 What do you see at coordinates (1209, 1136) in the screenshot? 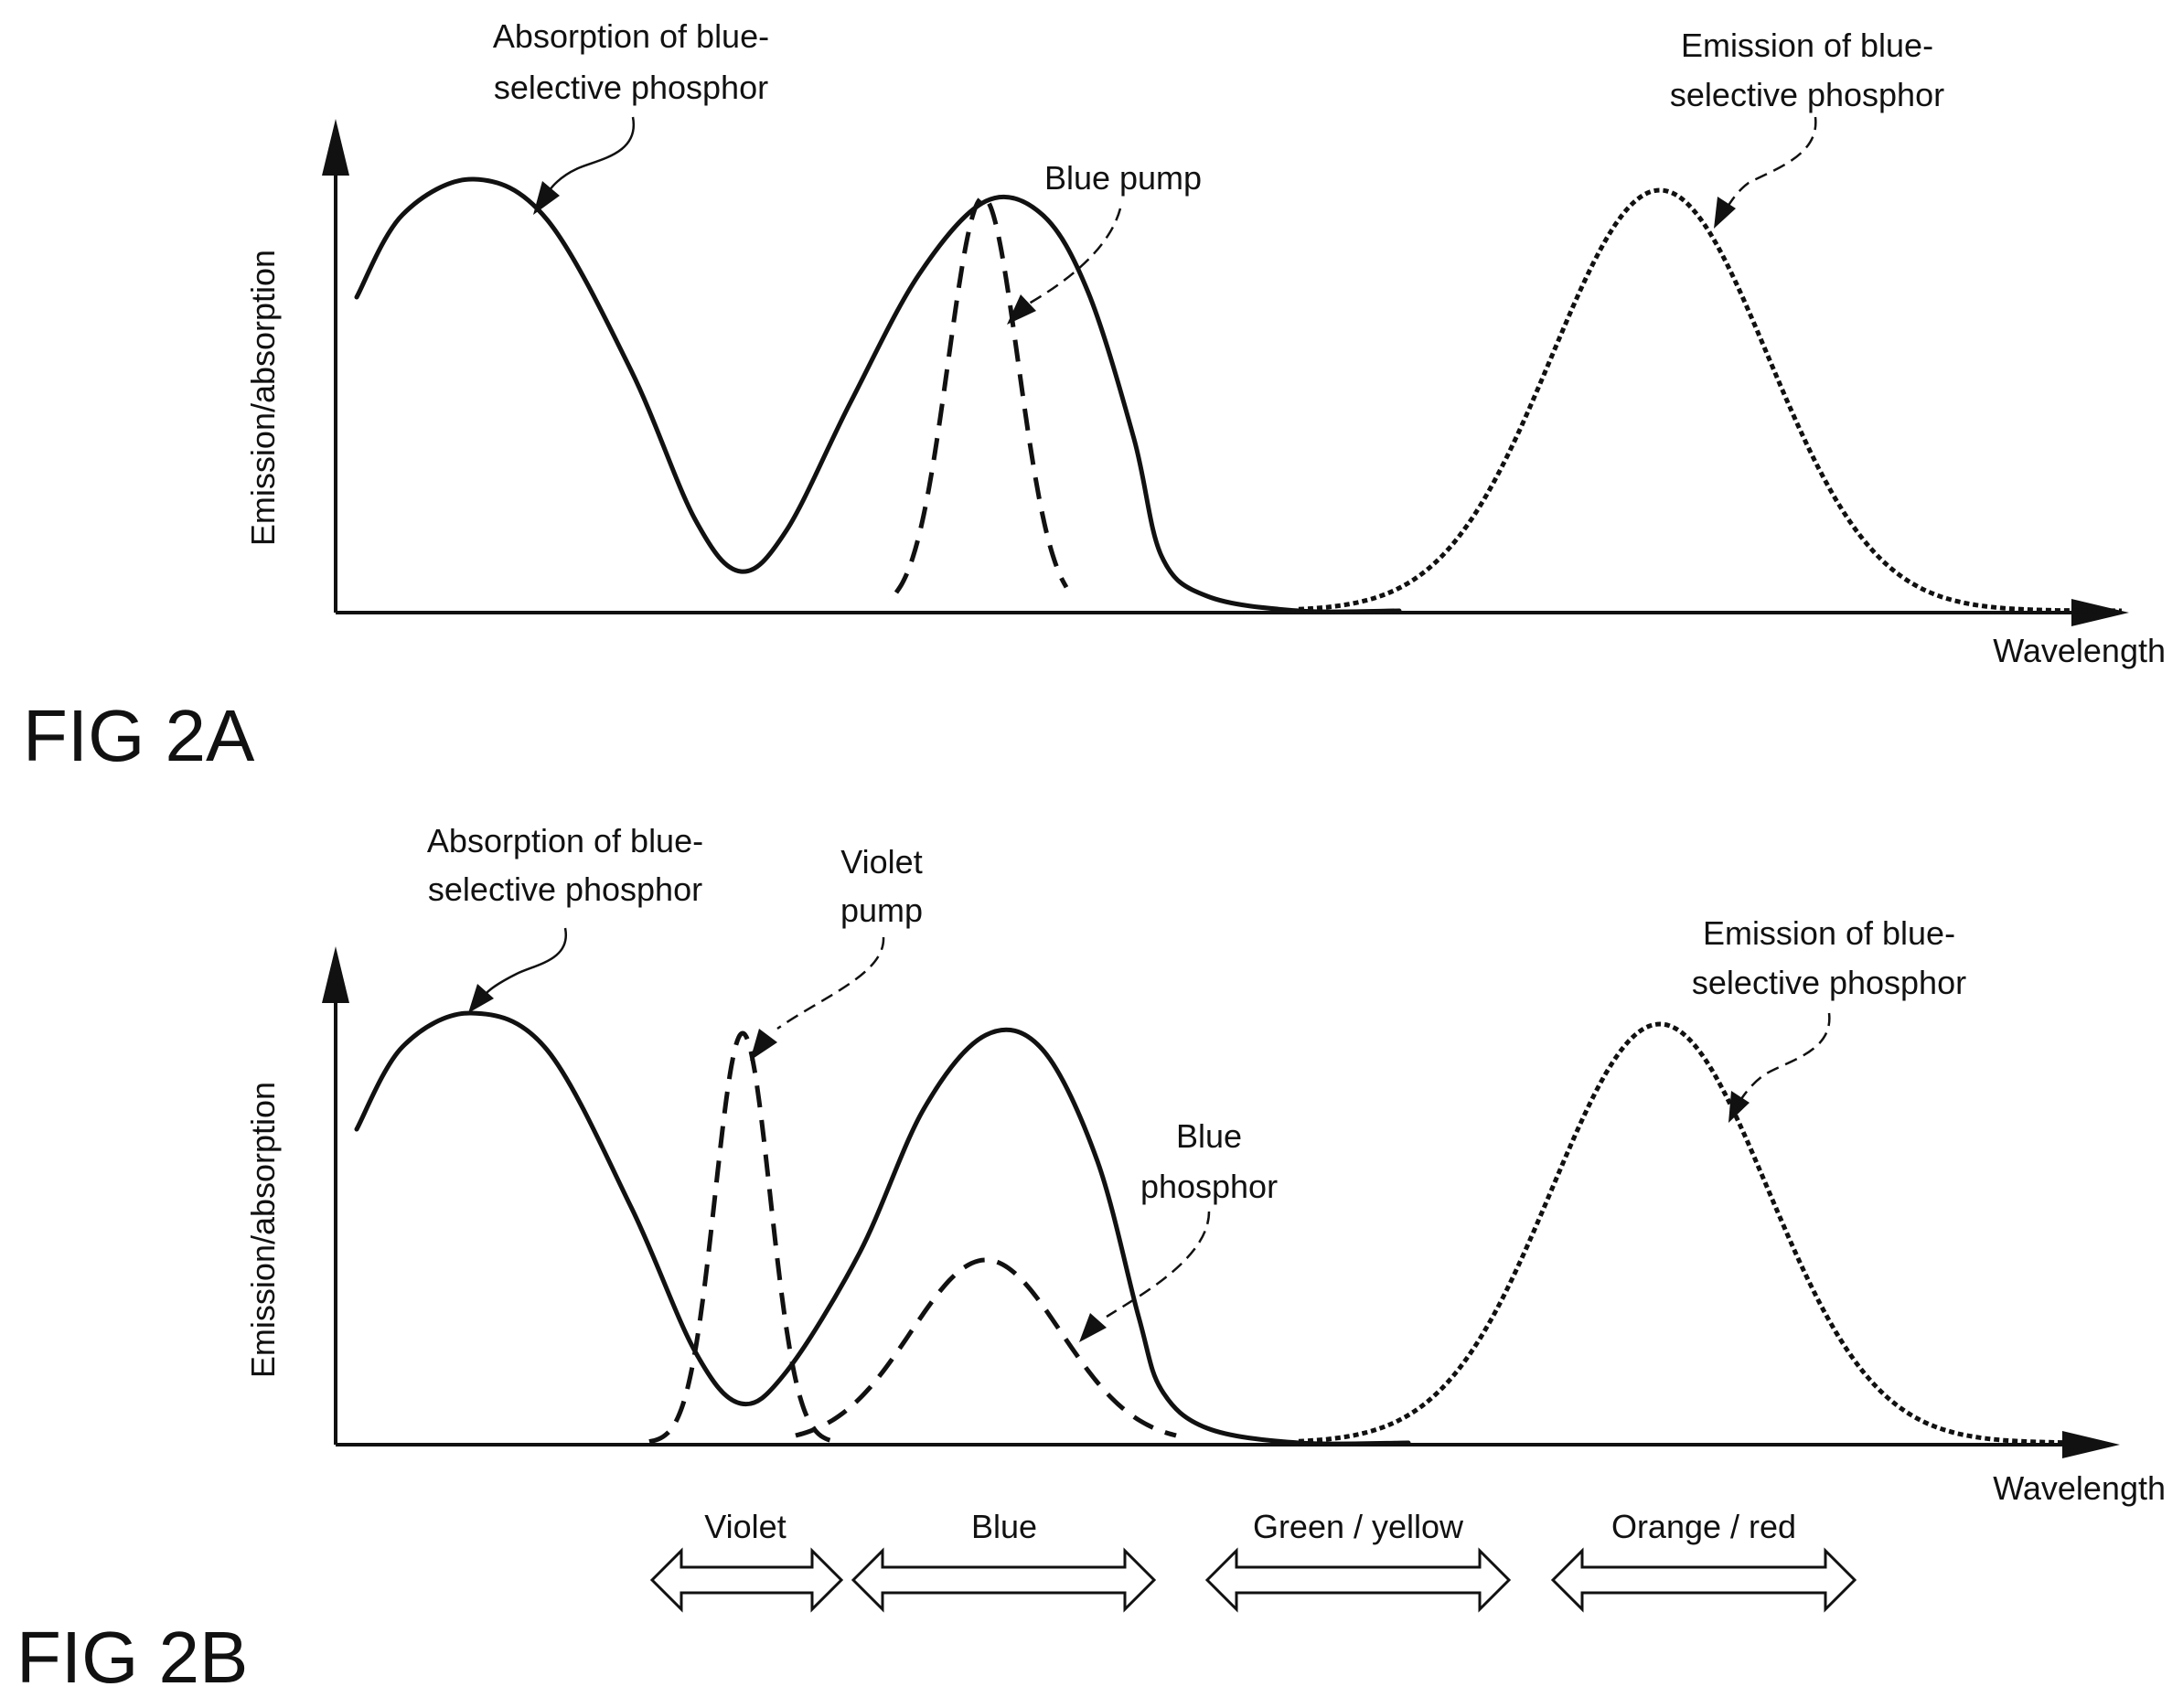
I see `fig-2b-blue-phosphor-label-line1: Blue` at bounding box center [1209, 1136].